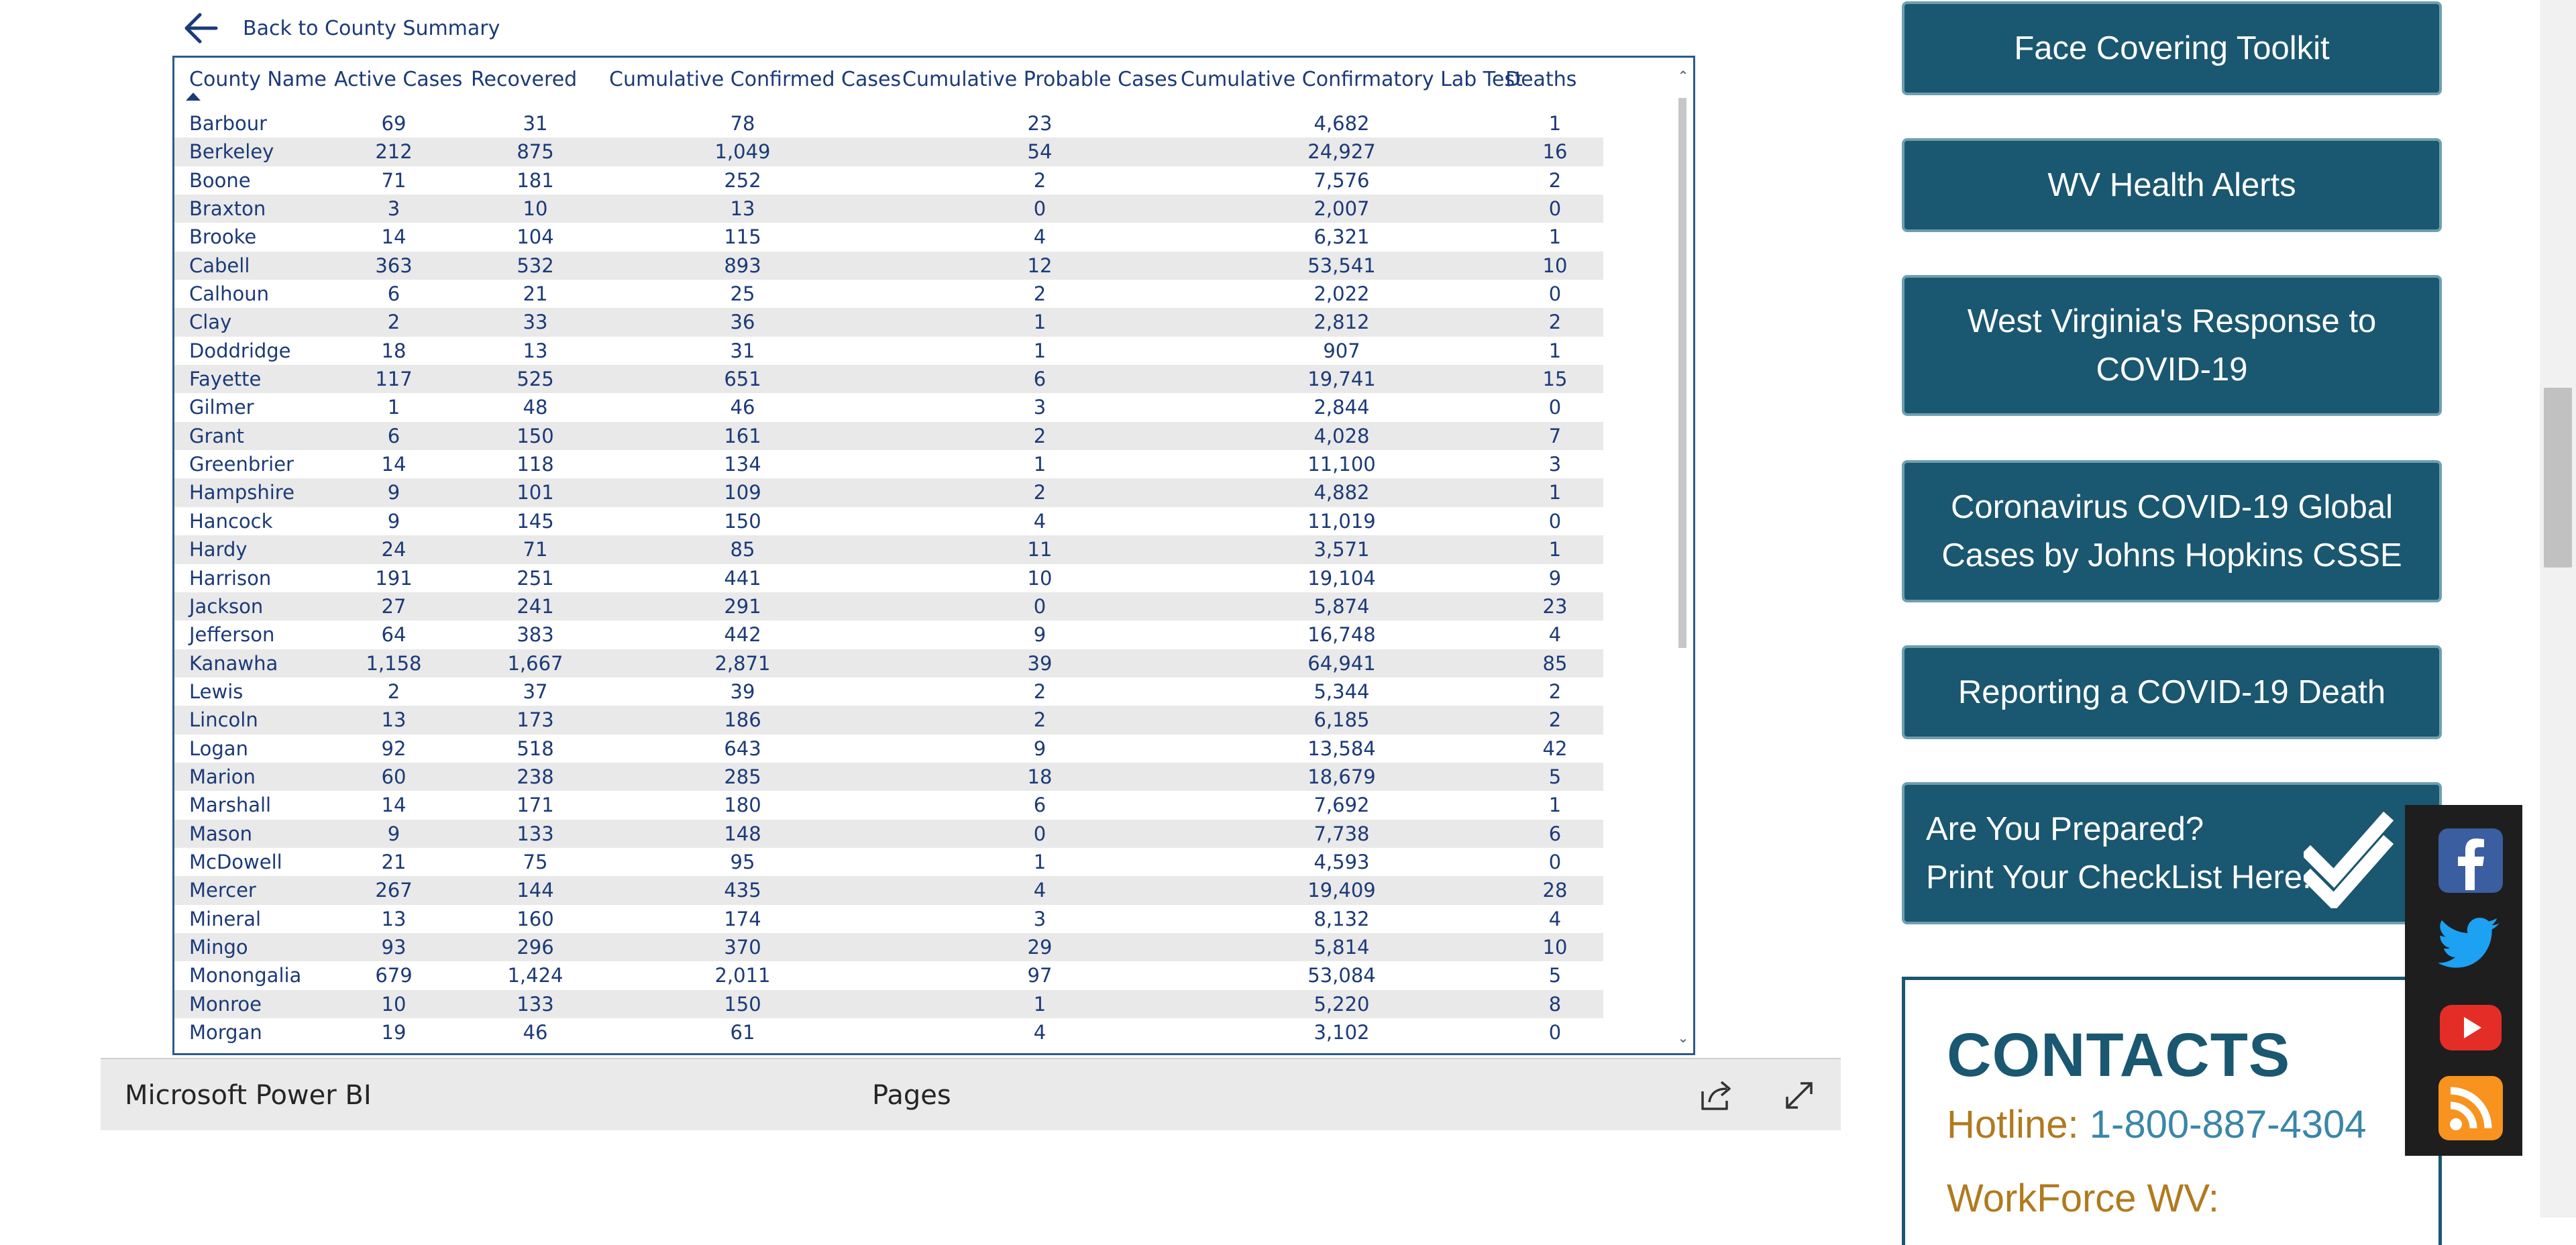 The width and height of the screenshot is (2576, 1245). What do you see at coordinates (888, 833) in the screenshot?
I see `table-row: Mason 9 133 148 0 7,738 6` at bounding box center [888, 833].